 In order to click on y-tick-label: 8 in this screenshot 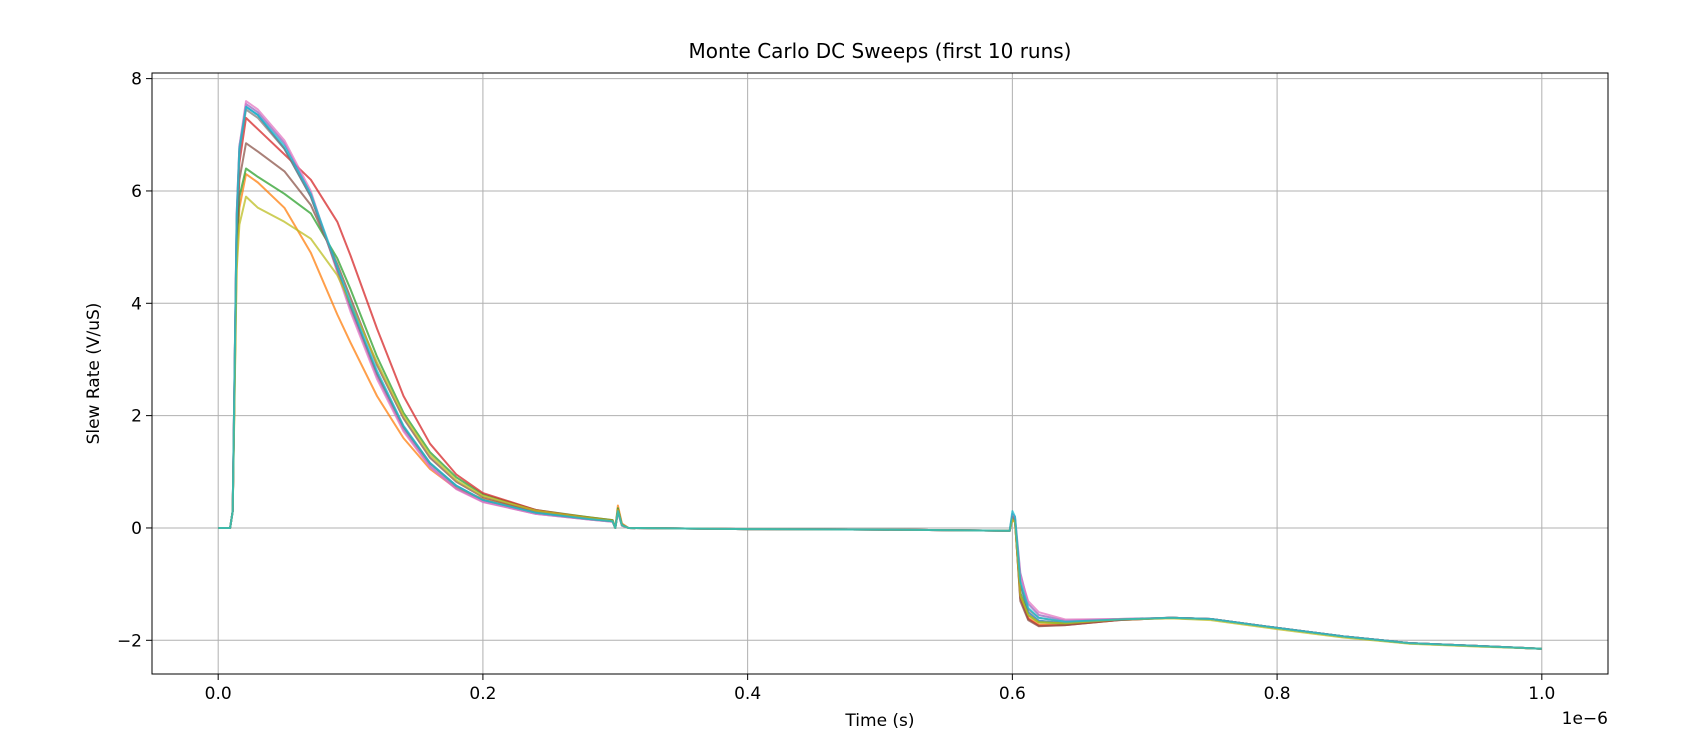, I will do `click(136, 80)`.